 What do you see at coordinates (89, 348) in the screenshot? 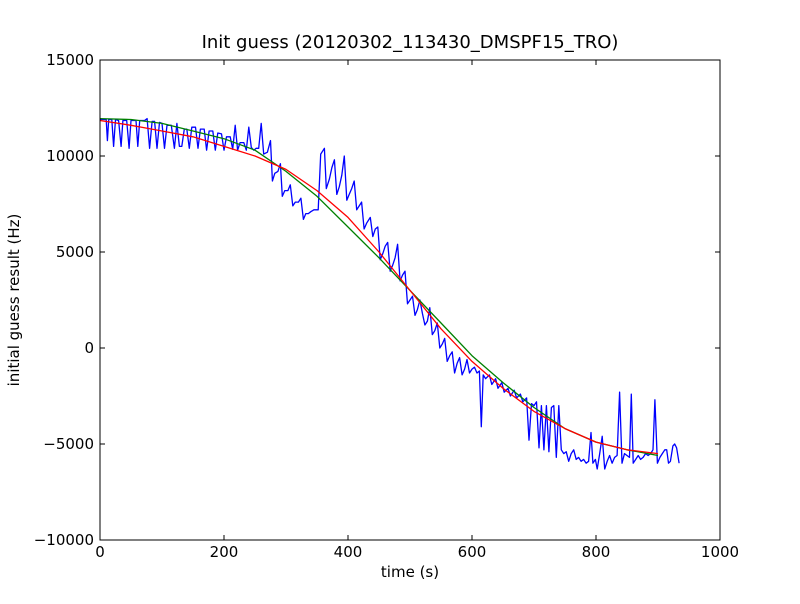
I see `y-tick-label: 0` at bounding box center [89, 348].